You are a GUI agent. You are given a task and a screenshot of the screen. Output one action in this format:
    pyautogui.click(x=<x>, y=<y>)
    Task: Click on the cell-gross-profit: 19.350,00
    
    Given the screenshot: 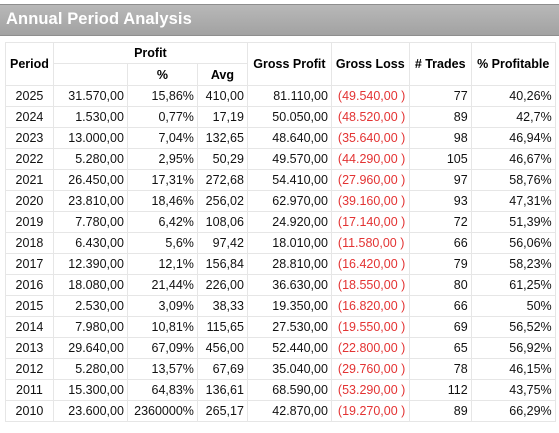 What is the action you would take?
    pyautogui.click(x=289, y=306)
    